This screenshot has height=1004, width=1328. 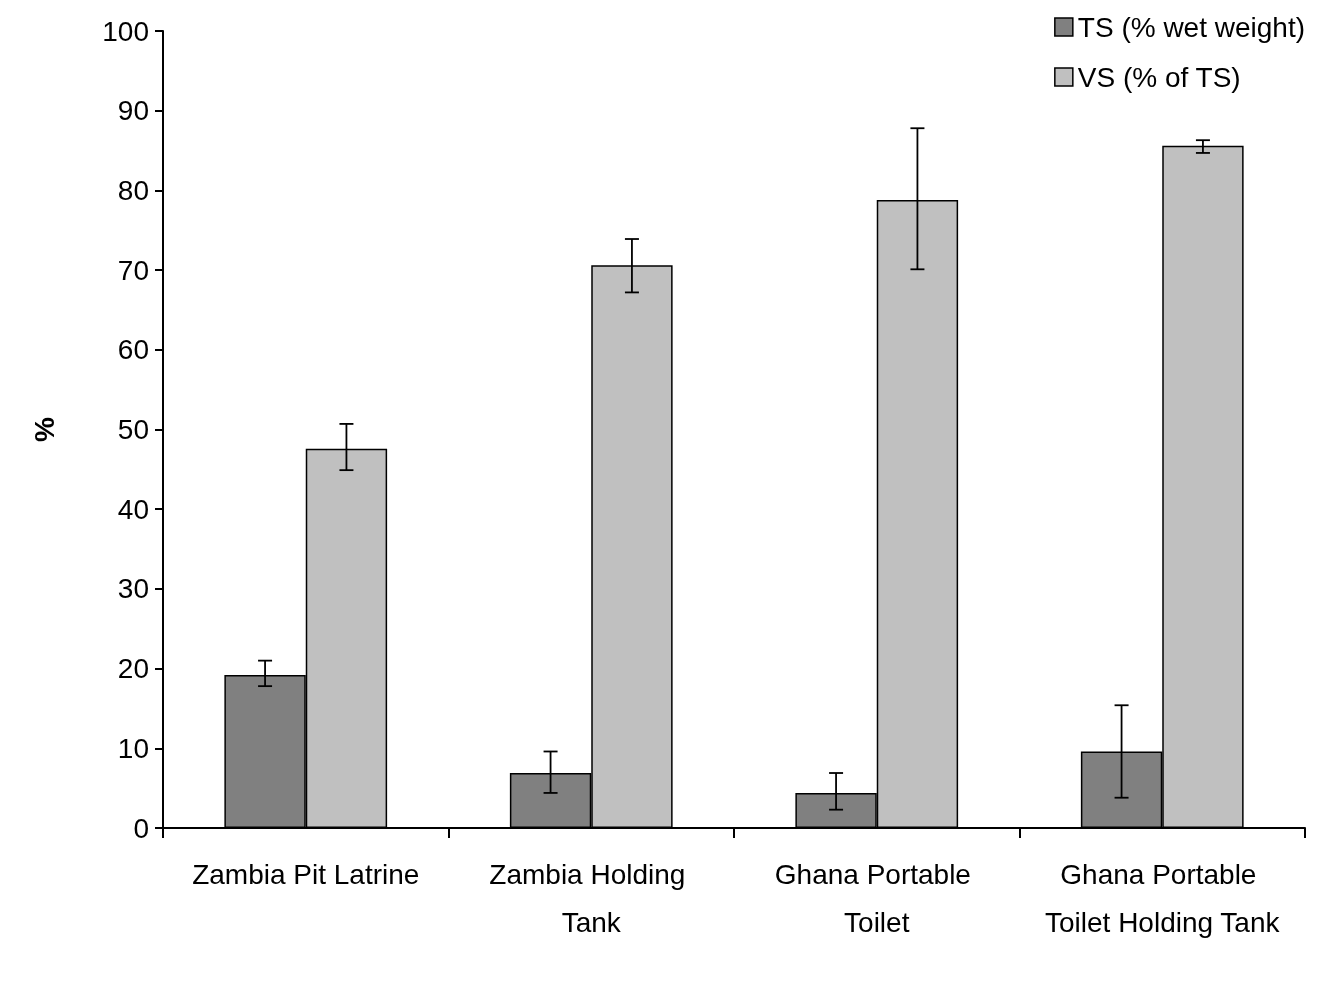 I want to click on y-tick-label: 0, so click(x=141, y=828).